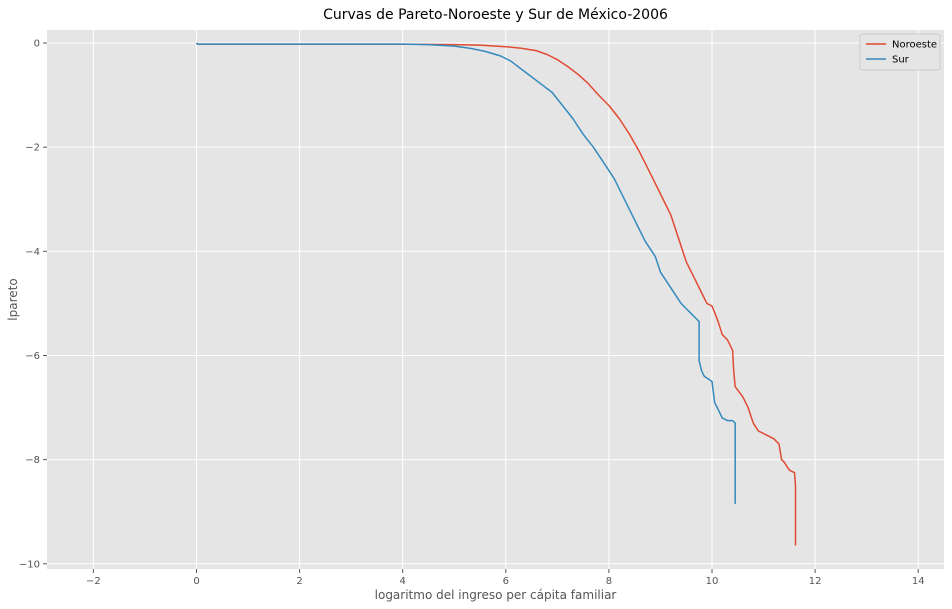 This screenshot has height=609, width=952. What do you see at coordinates (506, 581) in the screenshot?
I see `x-tick-label: 6` at bounding box center [506, 581].